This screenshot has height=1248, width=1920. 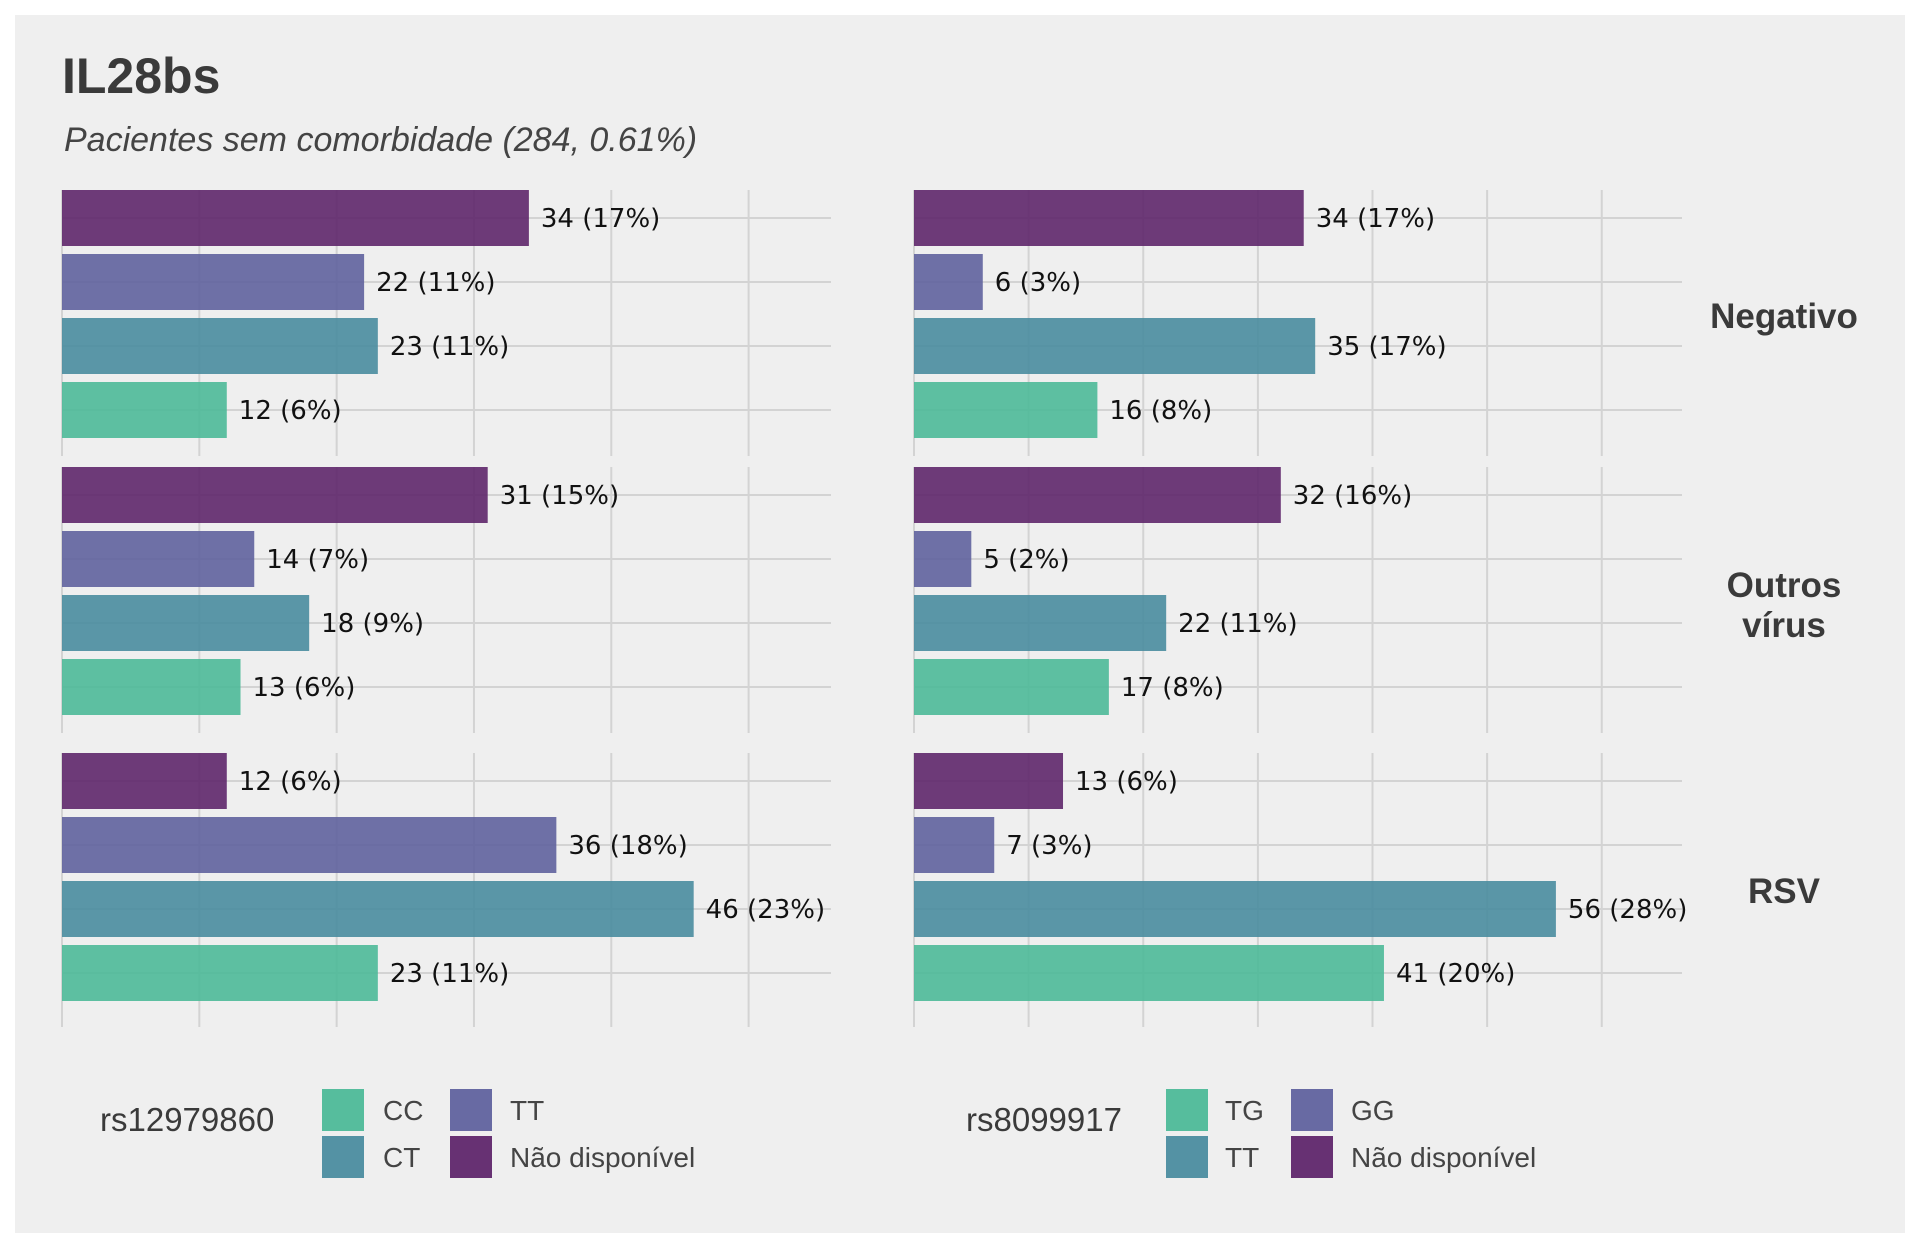 What do you see at coordinates (1044, 1119) in the screenshot?
I see `legend-title: rs8099917` at bounding box center [1044, 1119].